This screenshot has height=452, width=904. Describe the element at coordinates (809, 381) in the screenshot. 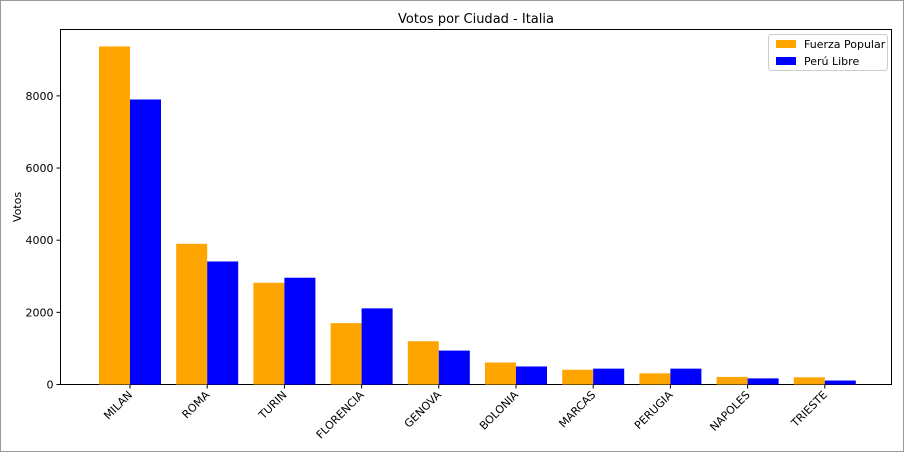

I see `bar-fuerza-popular-trieste` at that location.